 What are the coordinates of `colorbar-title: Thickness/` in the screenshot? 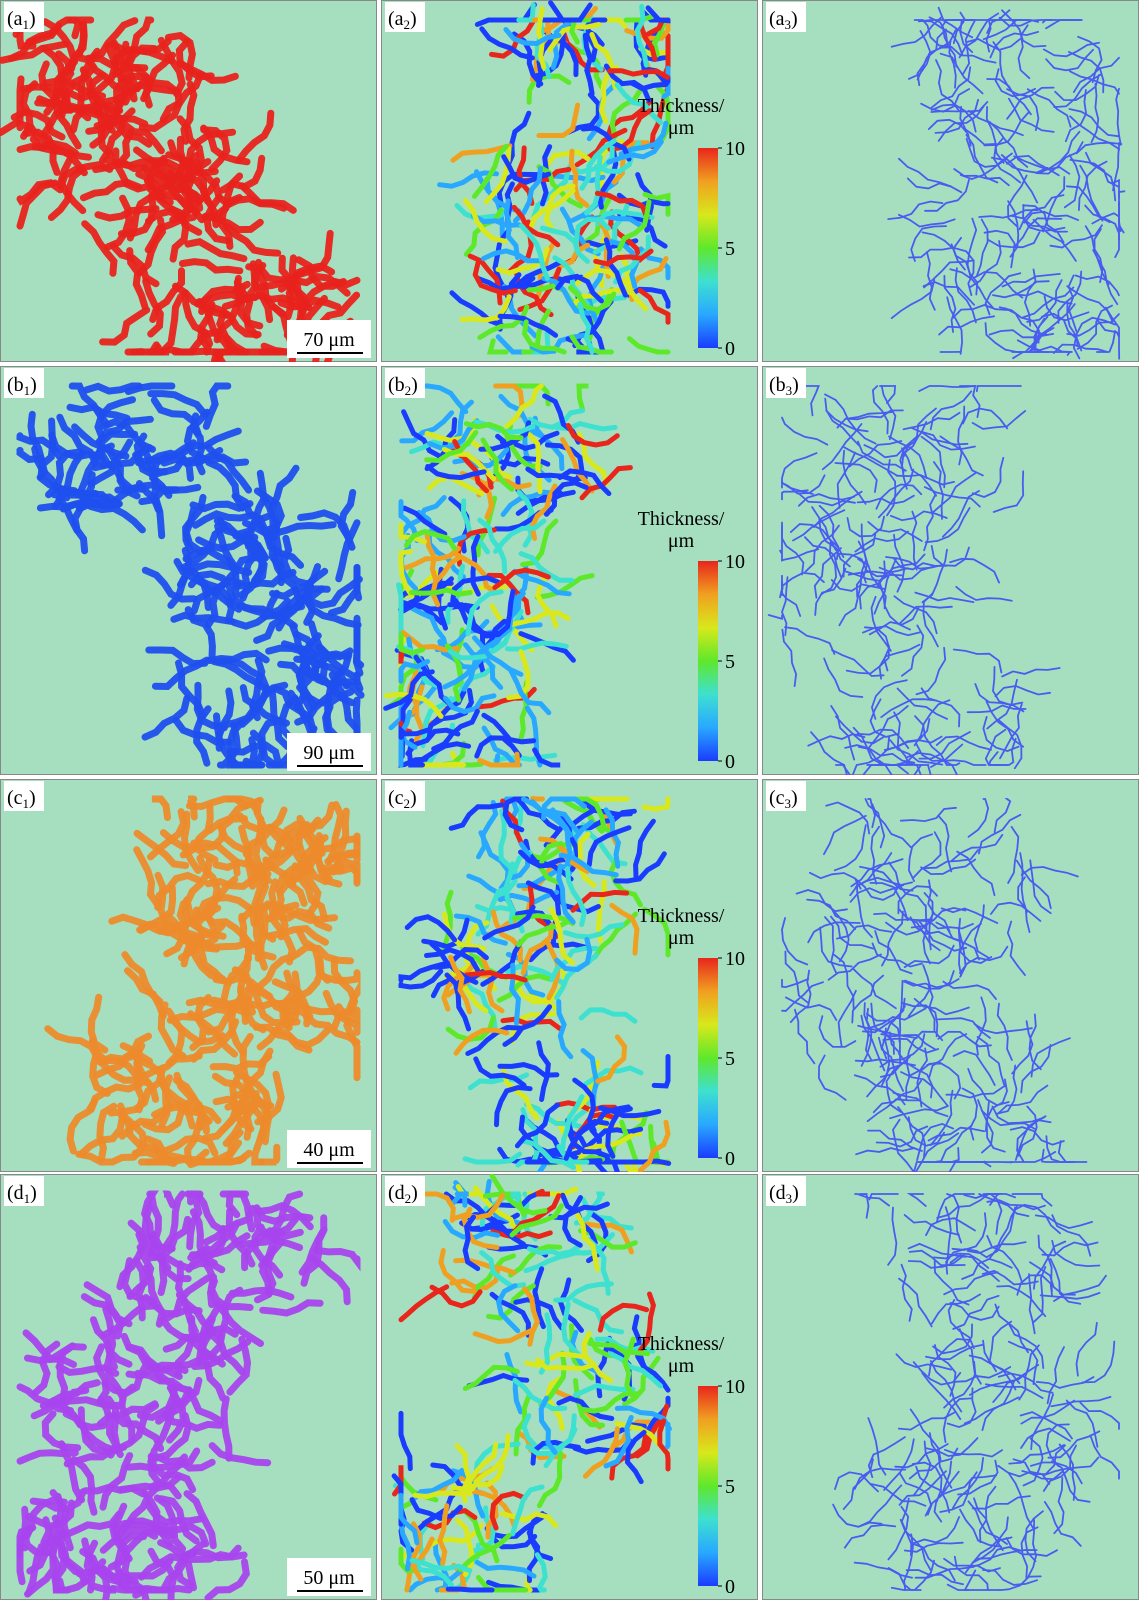 It's located at (681, 519).